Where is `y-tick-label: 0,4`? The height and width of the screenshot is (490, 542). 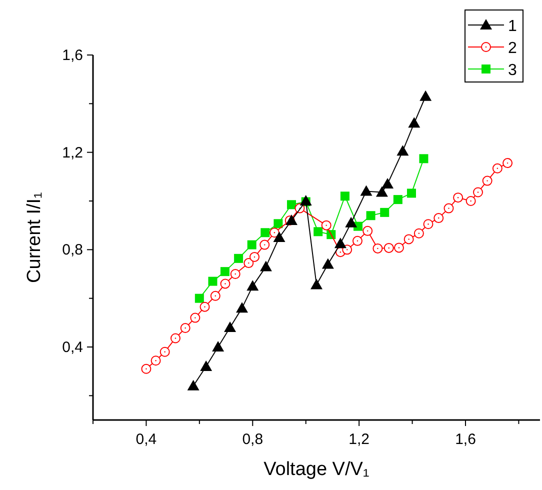 y-tick-label: 0,4 is located at coordinates (72, 347).